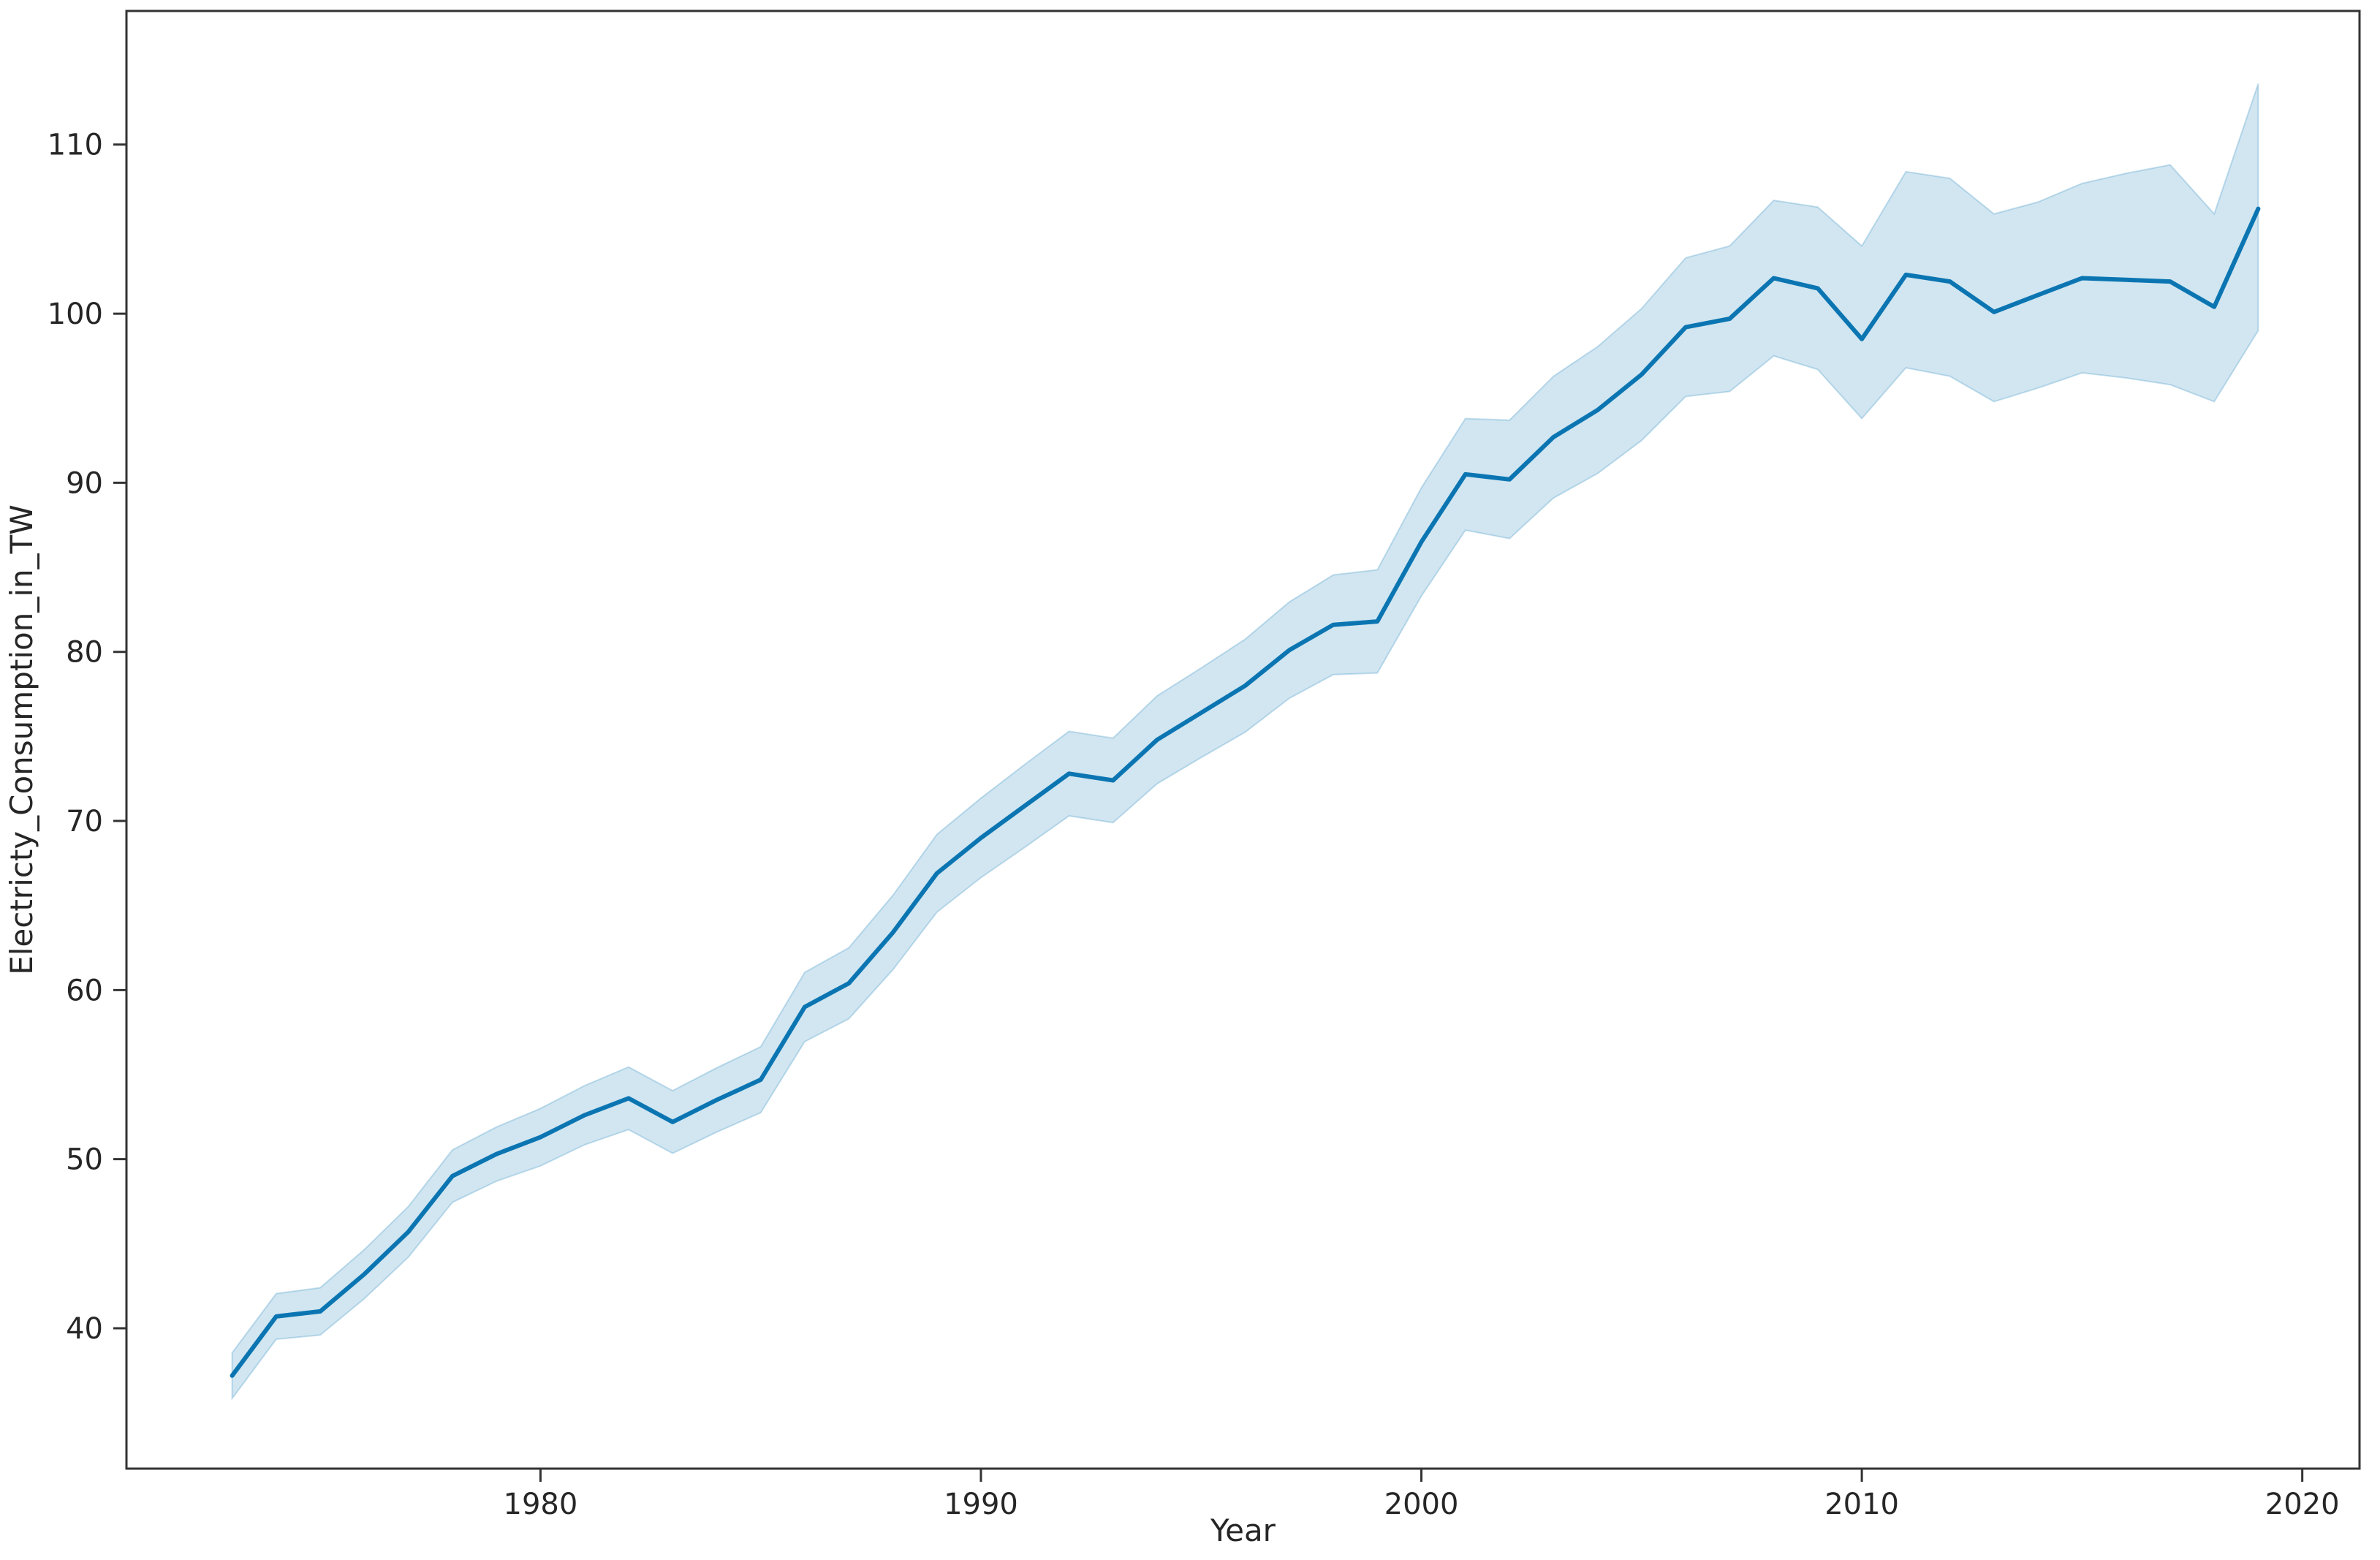  What do you see at coordinates (84, 653) in the screenshot?
I see `y-tick-label: 80` at bounding box center [84, 653].